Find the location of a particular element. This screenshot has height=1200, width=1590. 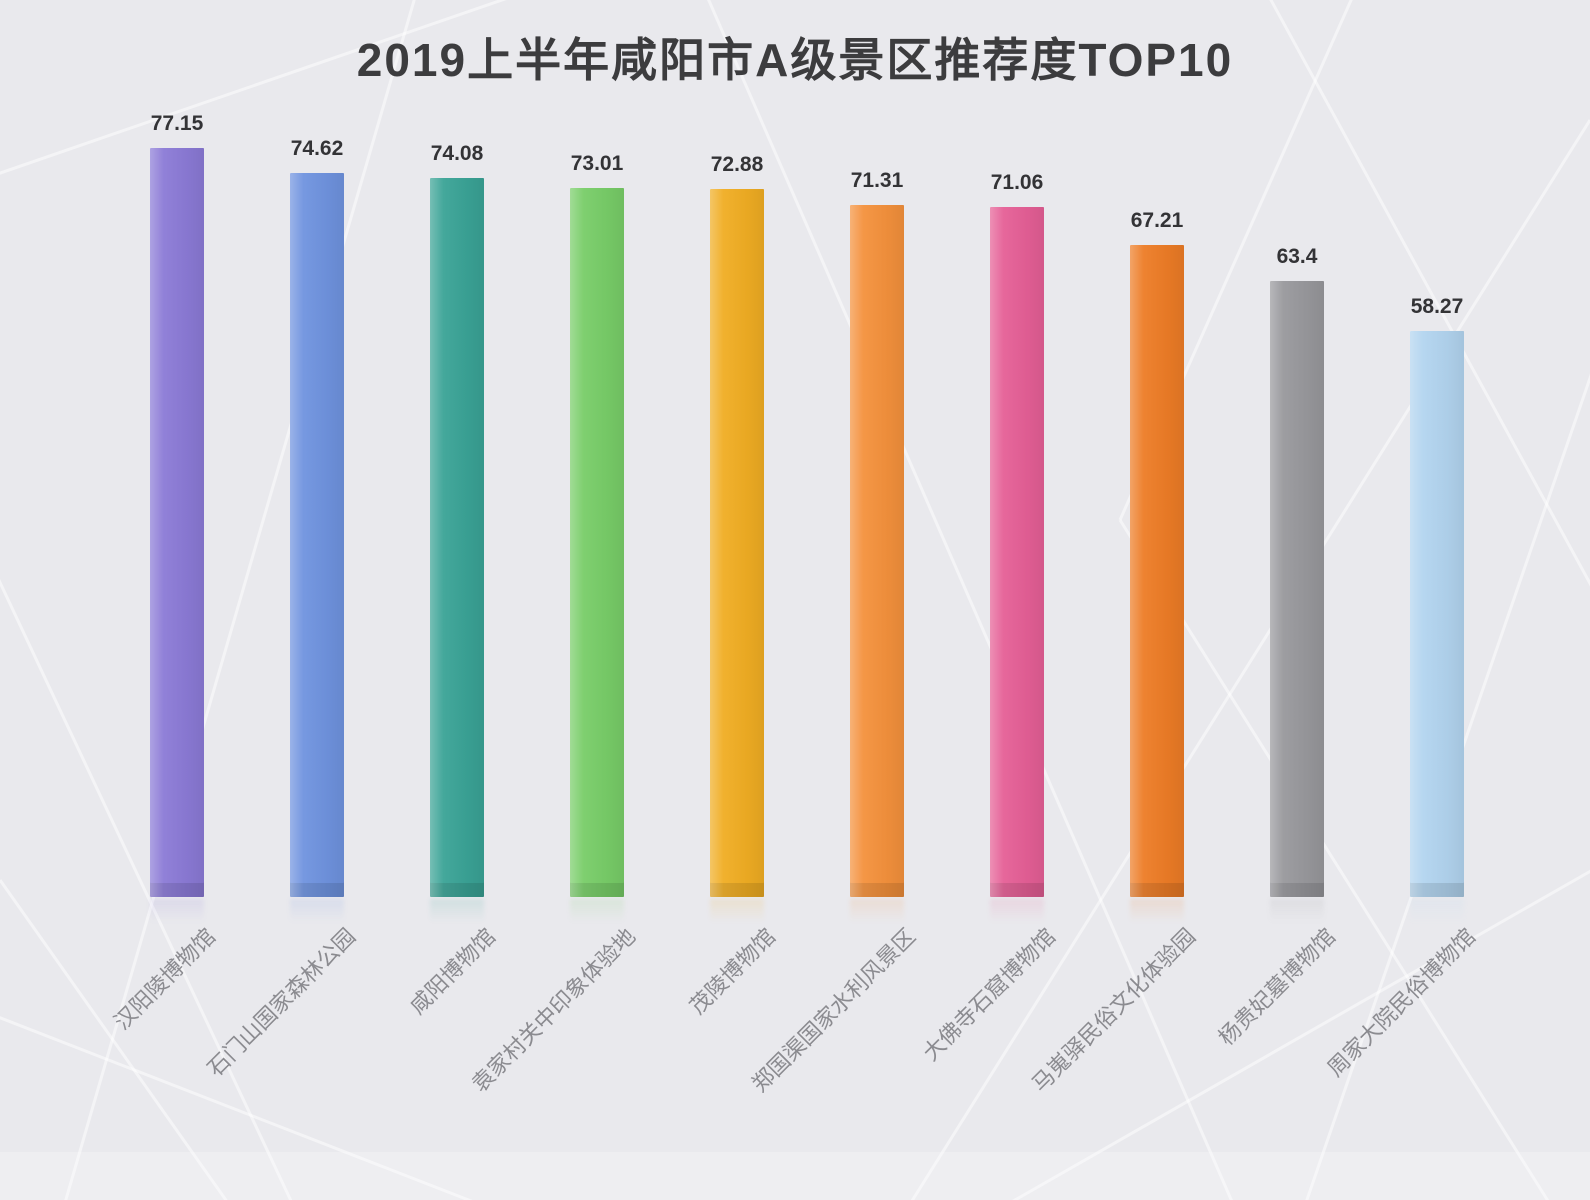

bar-value-label: 63.4 is located at coordinates (1297, 256).